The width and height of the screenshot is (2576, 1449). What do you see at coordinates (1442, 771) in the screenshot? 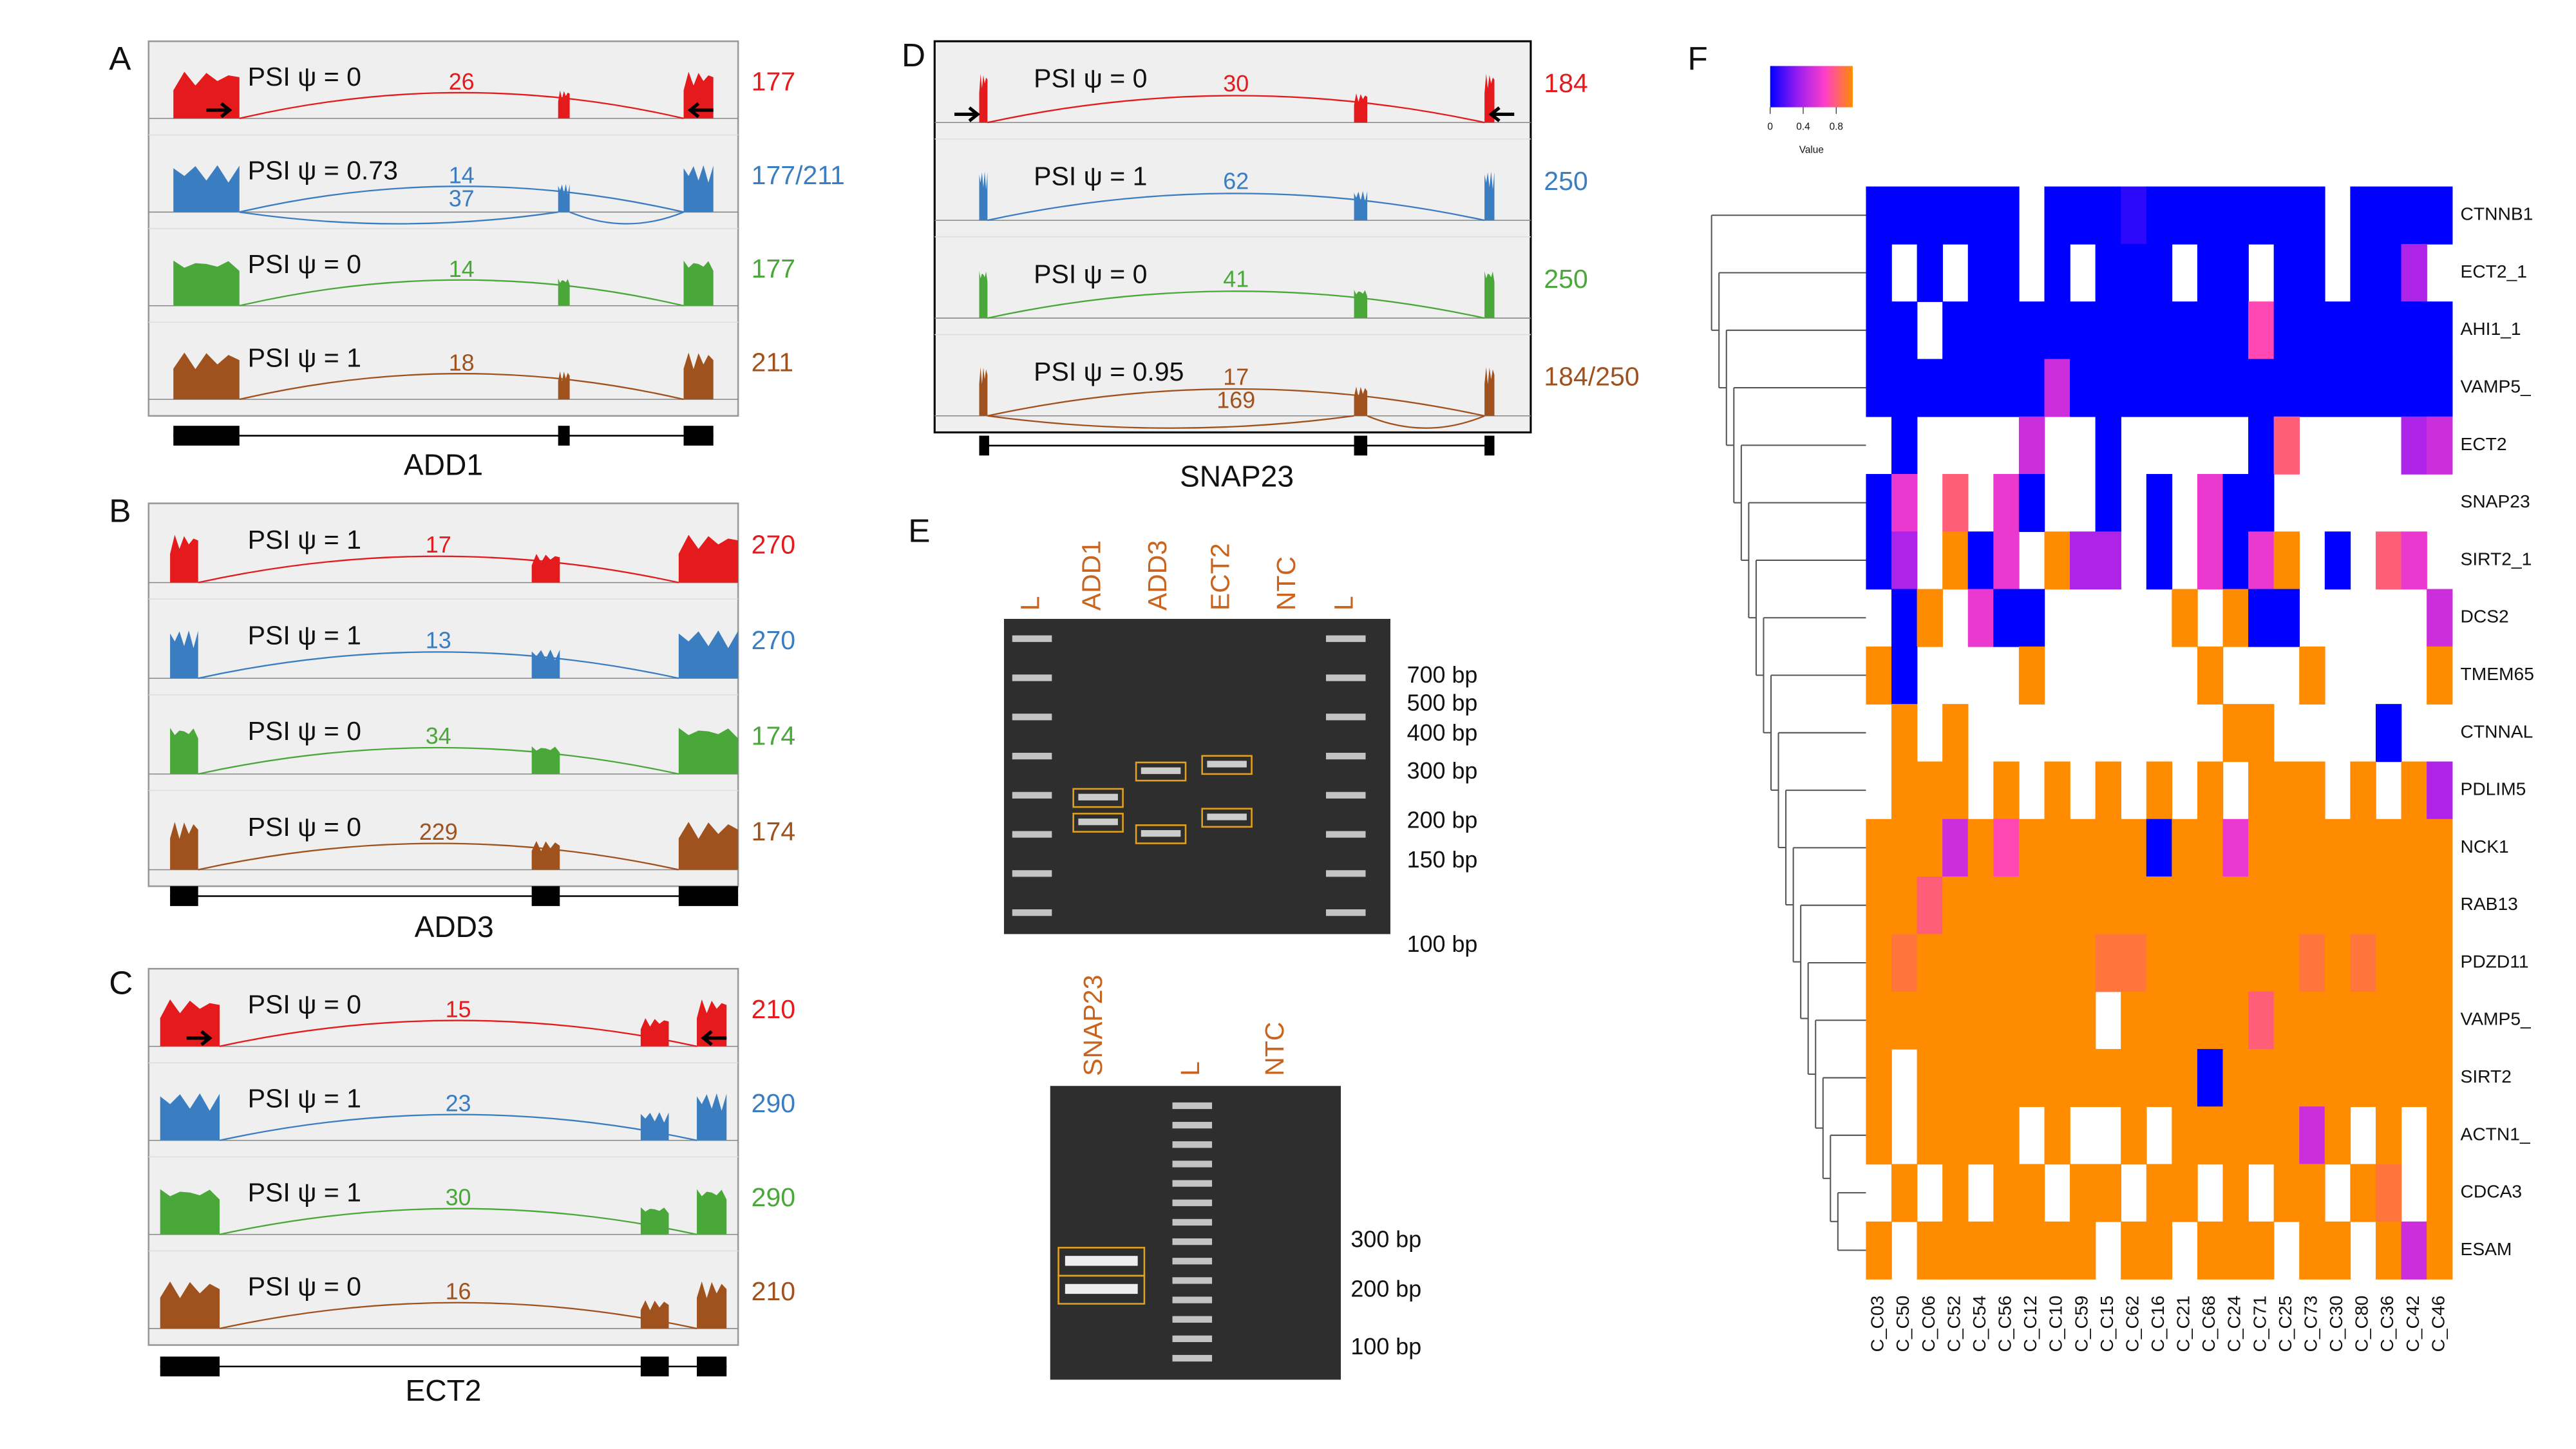
I see `label: 300 bp` at bounding box center [1442, 771].